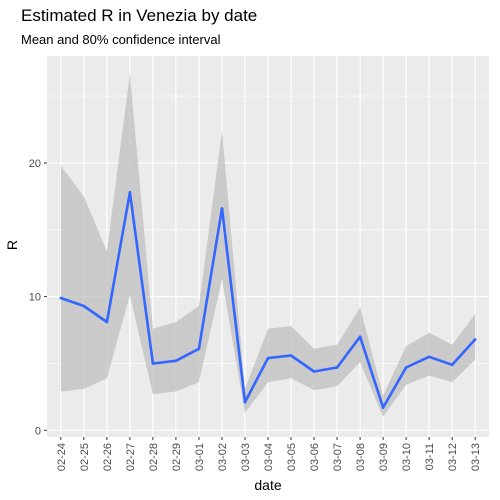 Image resolution: width=500 pixels, height=500 pixels. What do you see at coordinates (267, 485) in the screenshot?
I see `x-axis-title: date` at bounding box center [267, 485].